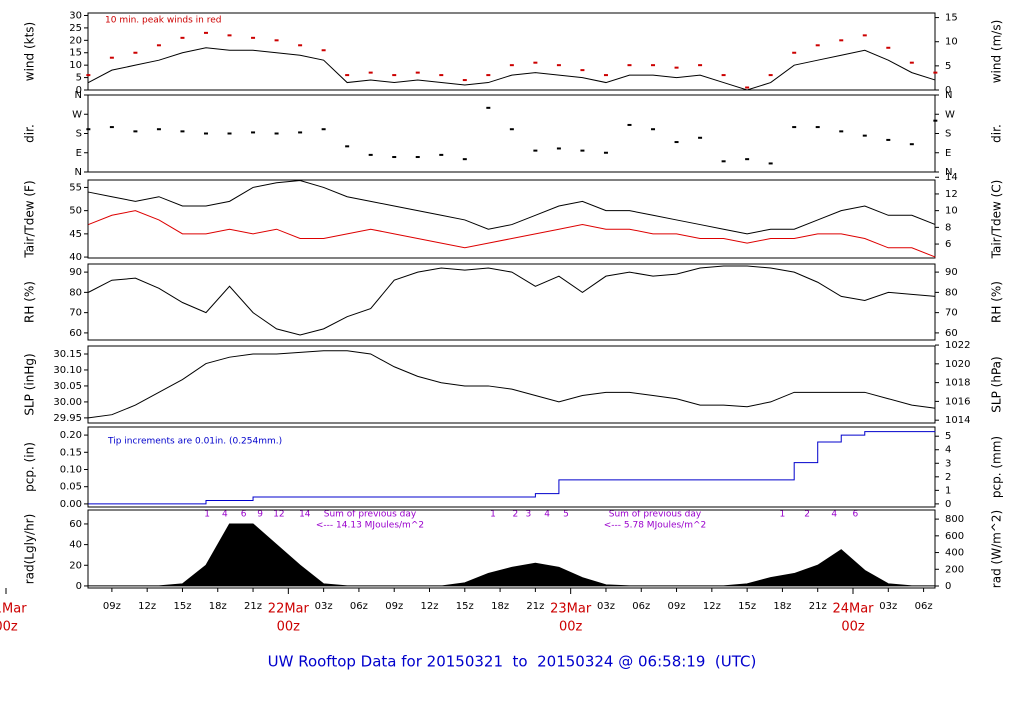  Describe the element at coordinates (30, 219) in the screenshot. I see `y-axis-label: Tair/Tdew (F)` at that location.